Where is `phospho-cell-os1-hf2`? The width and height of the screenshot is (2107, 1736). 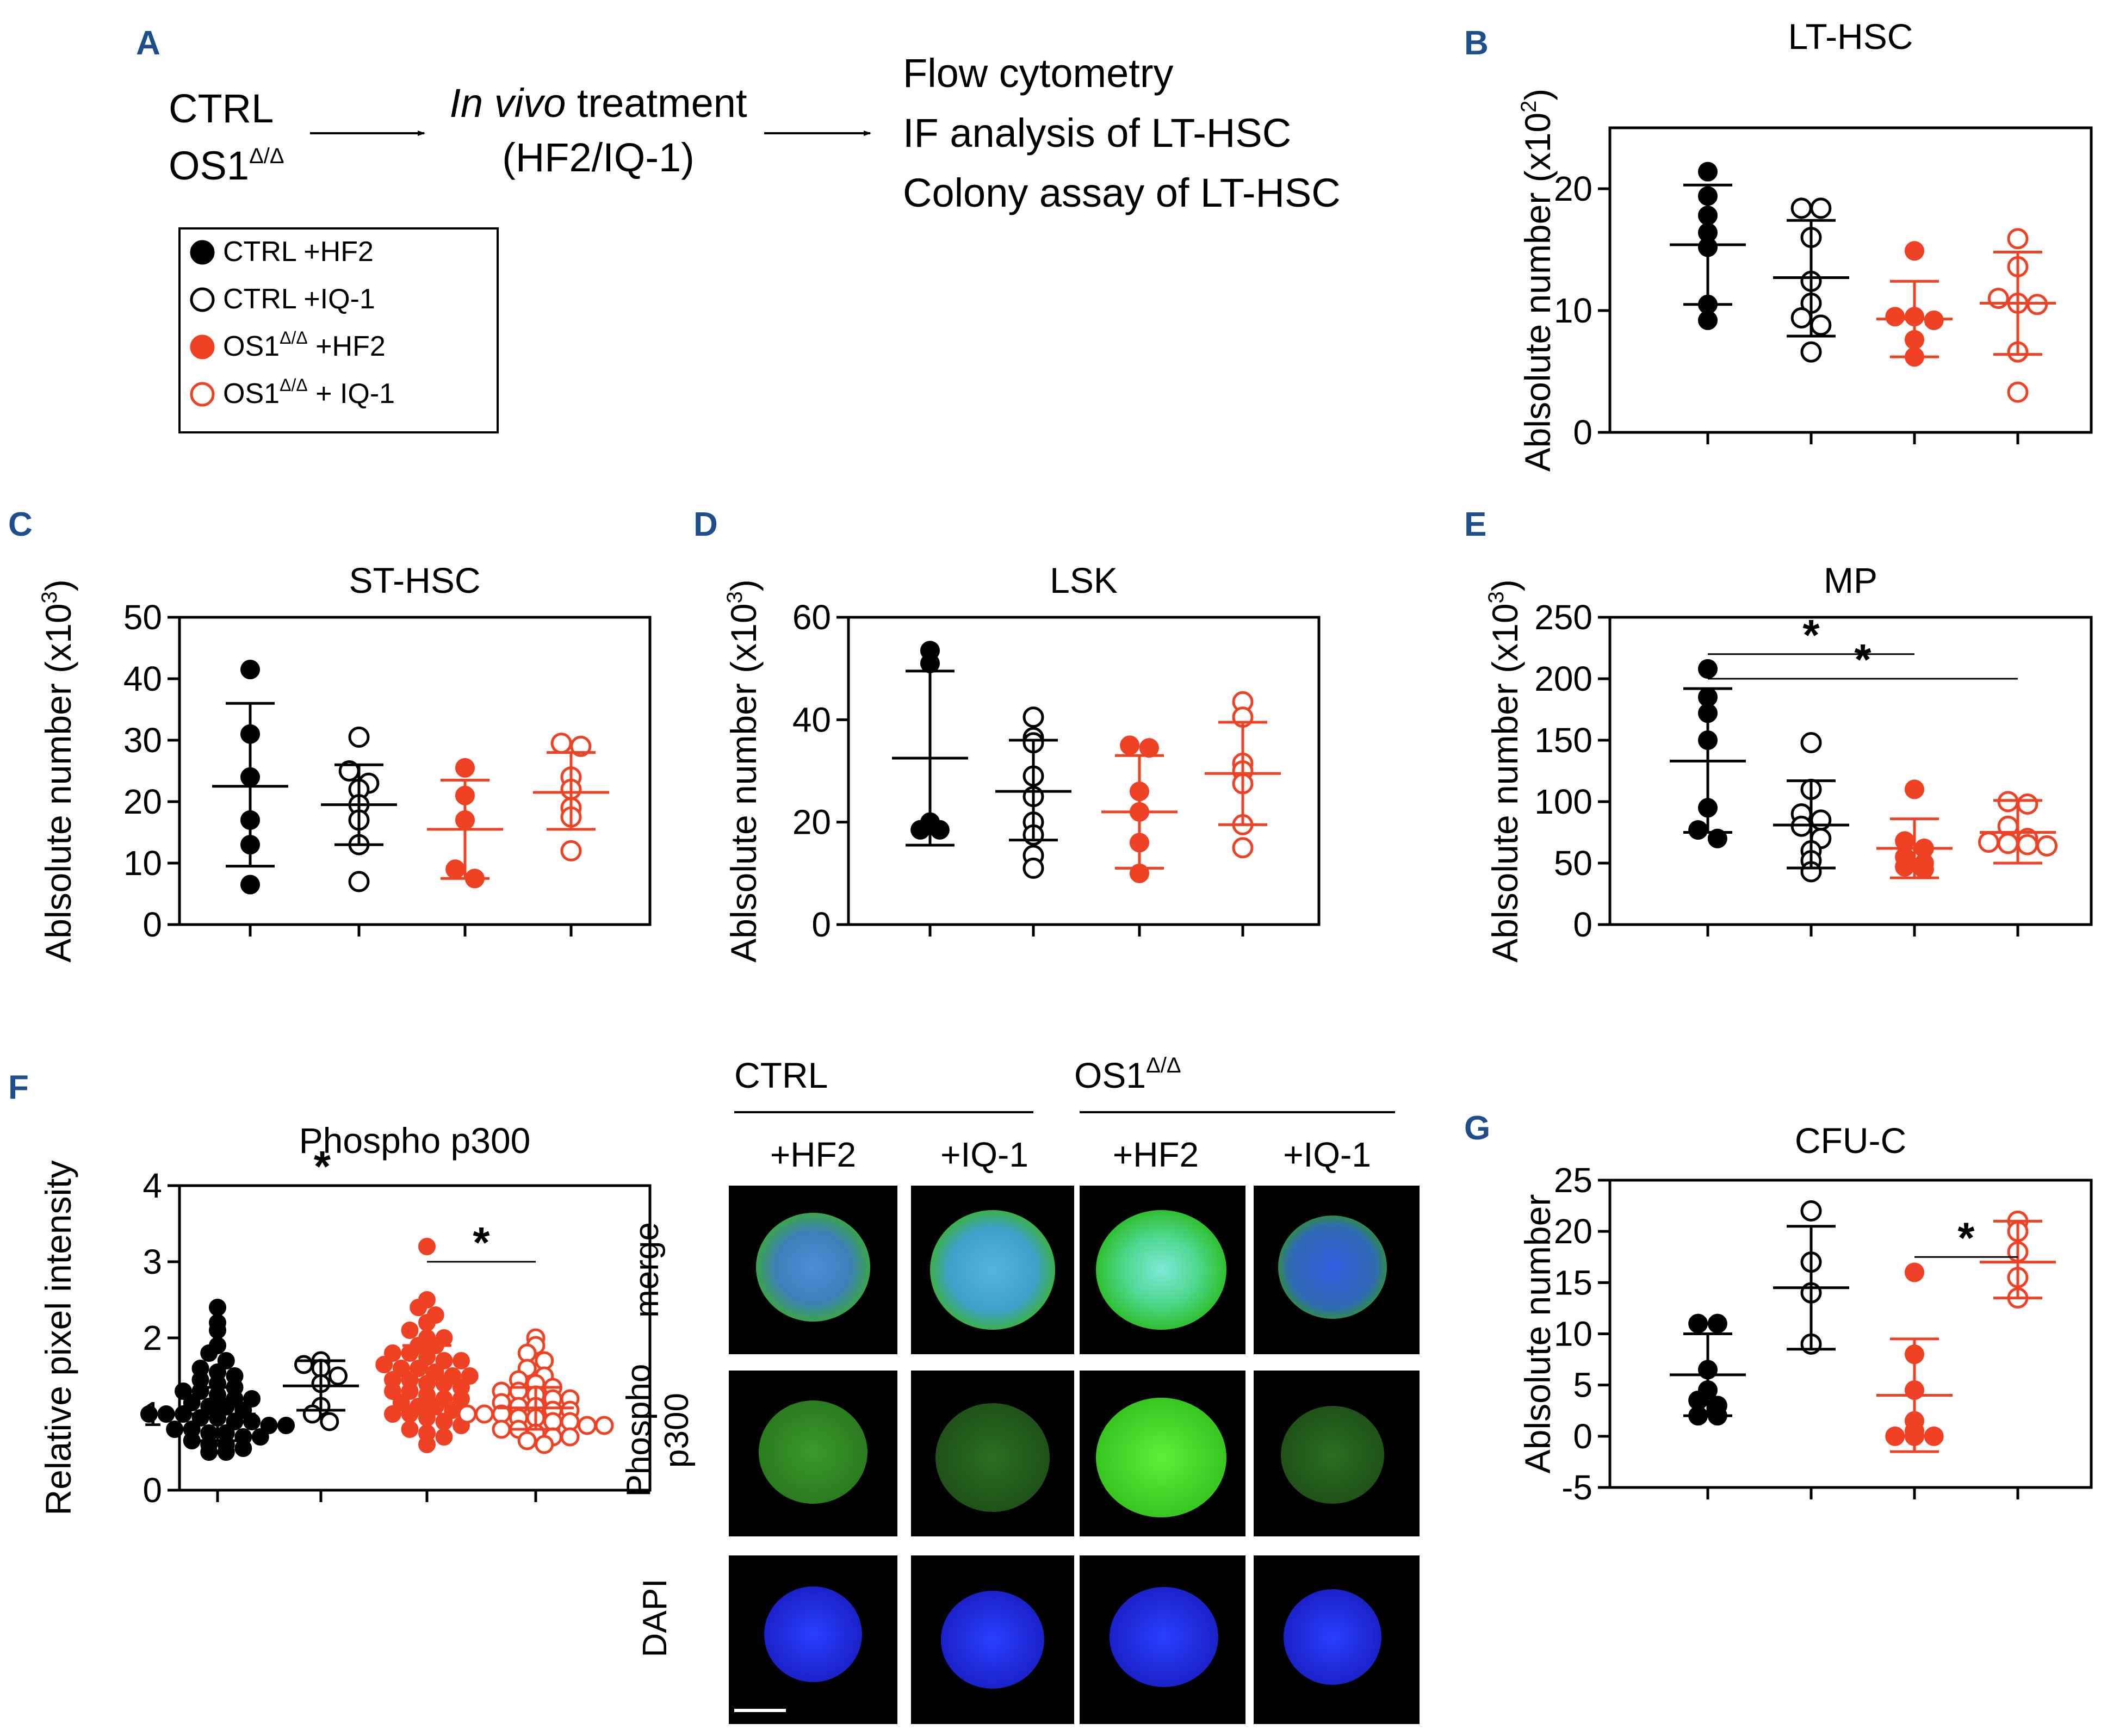
phospho-cell-os1-hf2 is located at coordinates (1161, 1457).